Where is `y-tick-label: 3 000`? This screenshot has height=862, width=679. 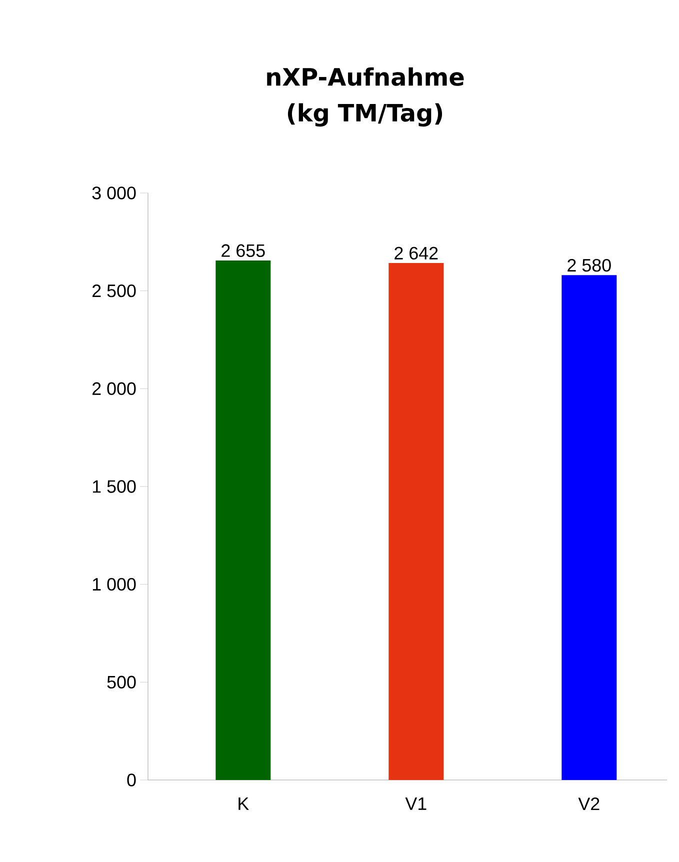
y-tick-label: 3 000 is located at coordinates (114, 193).